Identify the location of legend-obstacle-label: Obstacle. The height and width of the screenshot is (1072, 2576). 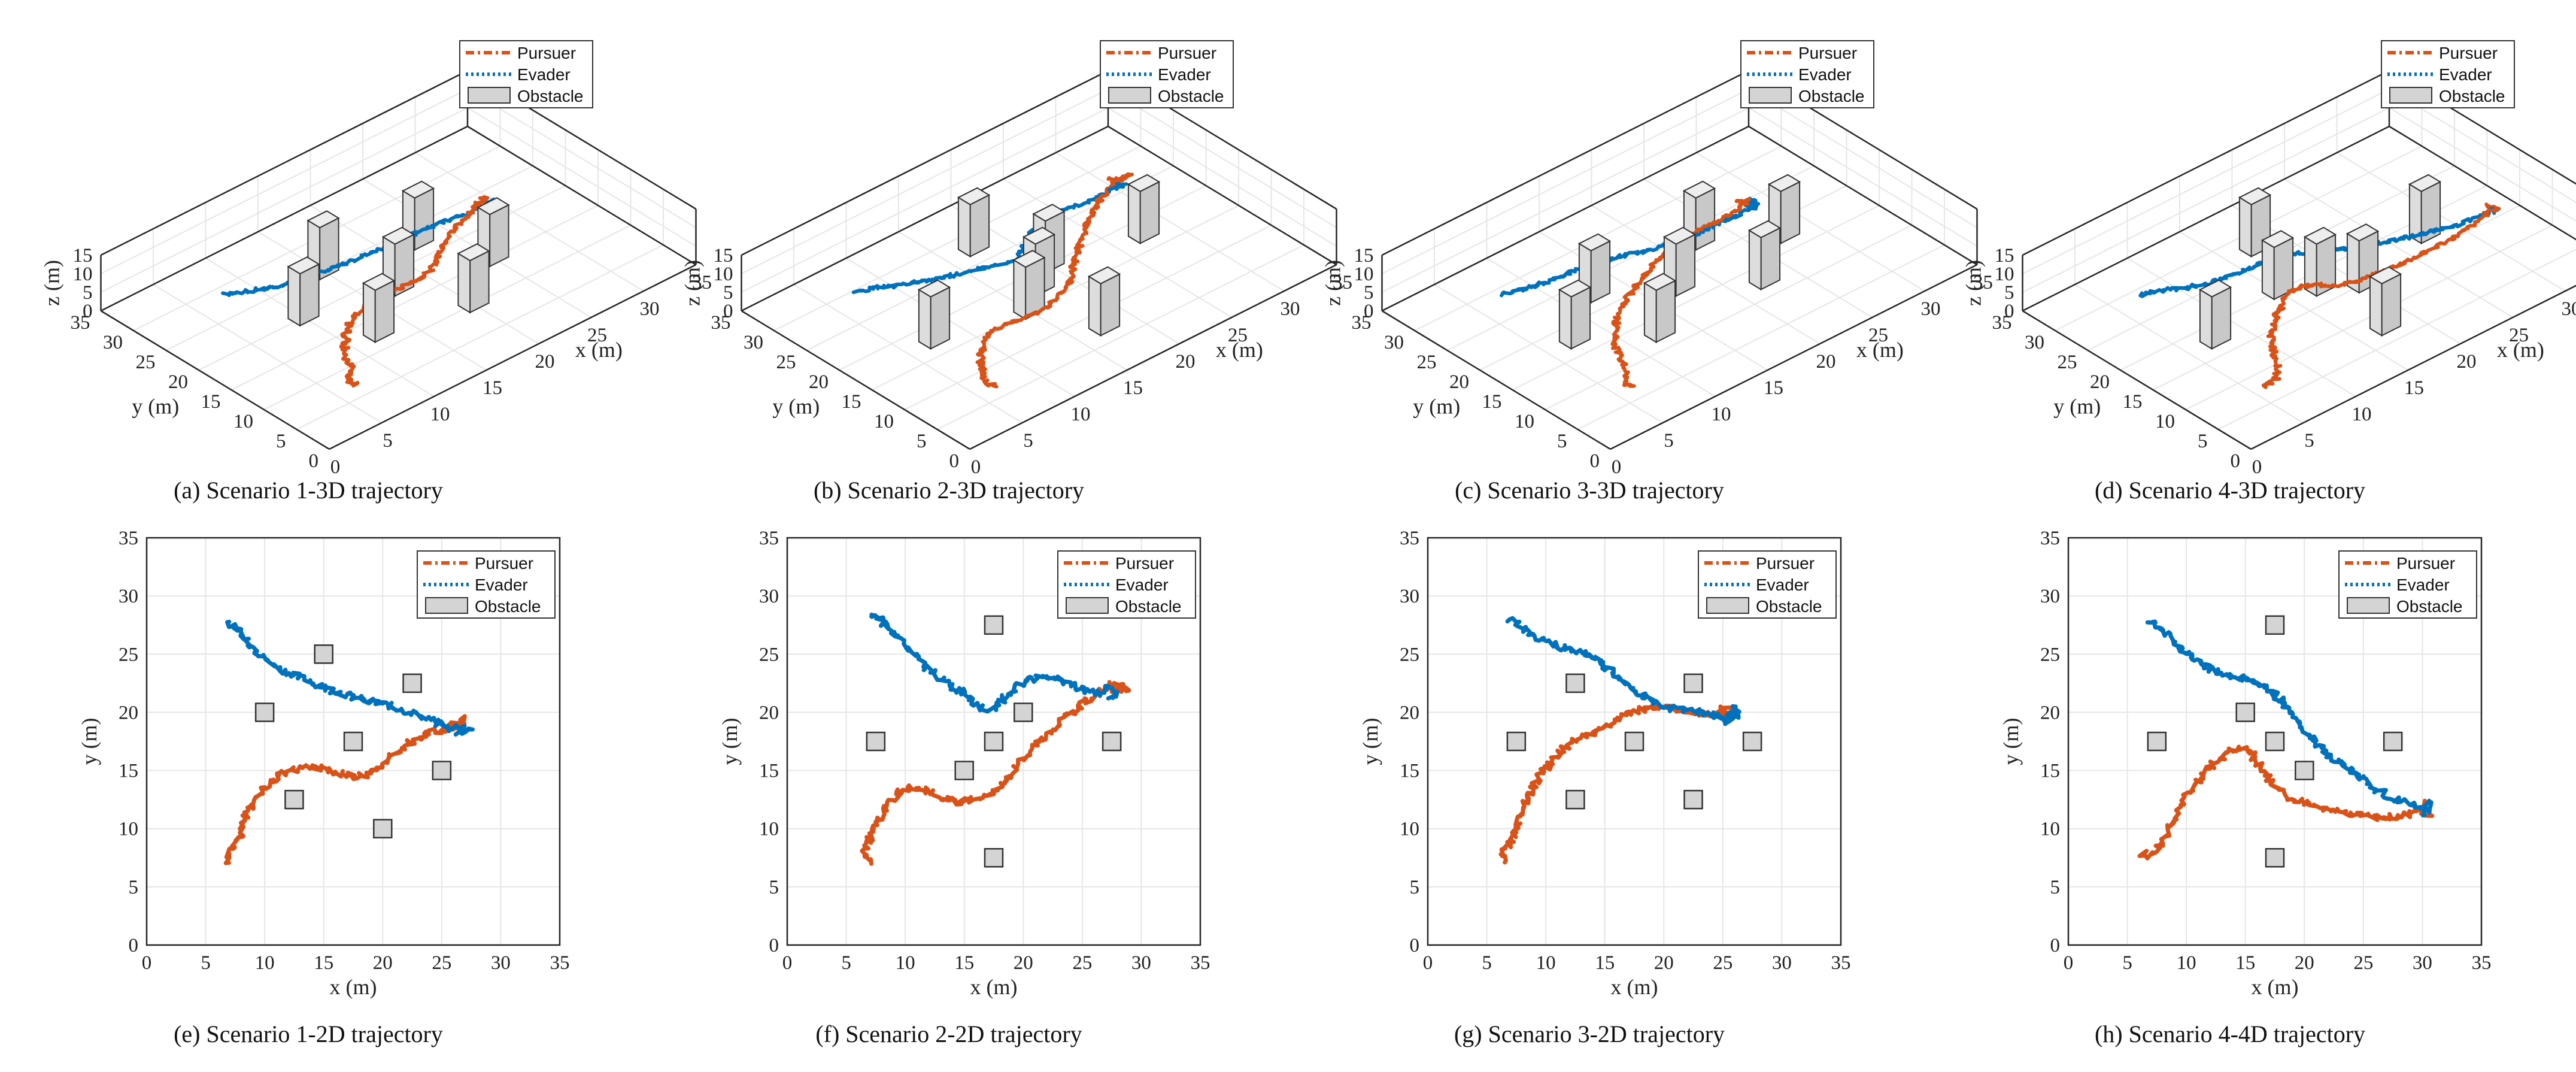
(508, 606).